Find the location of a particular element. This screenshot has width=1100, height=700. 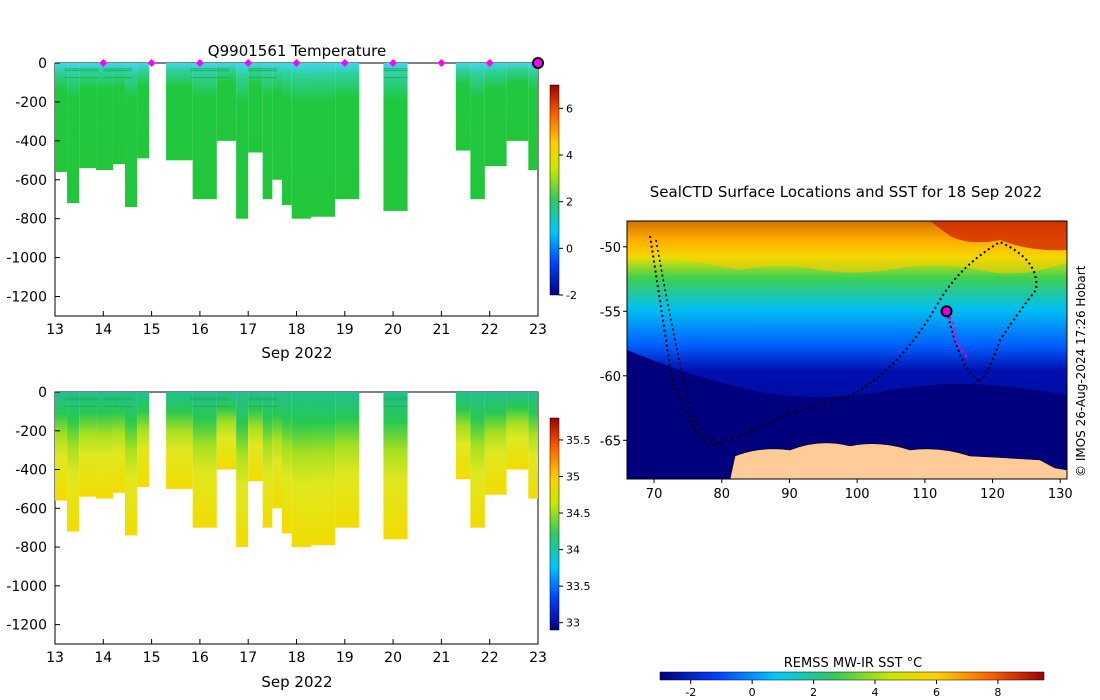

x-axis-label: Sep 2022 is located at coordinates (296, 353).